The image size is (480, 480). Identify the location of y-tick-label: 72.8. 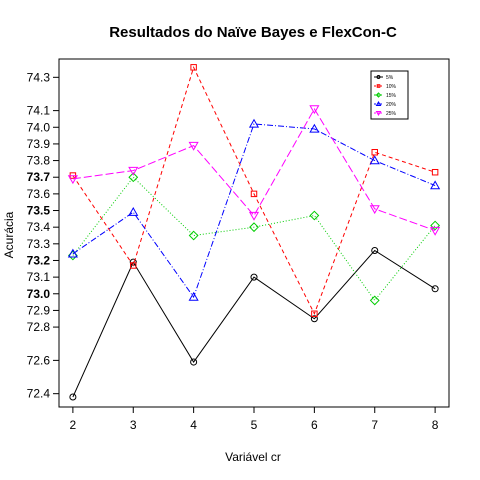
(39, 327).